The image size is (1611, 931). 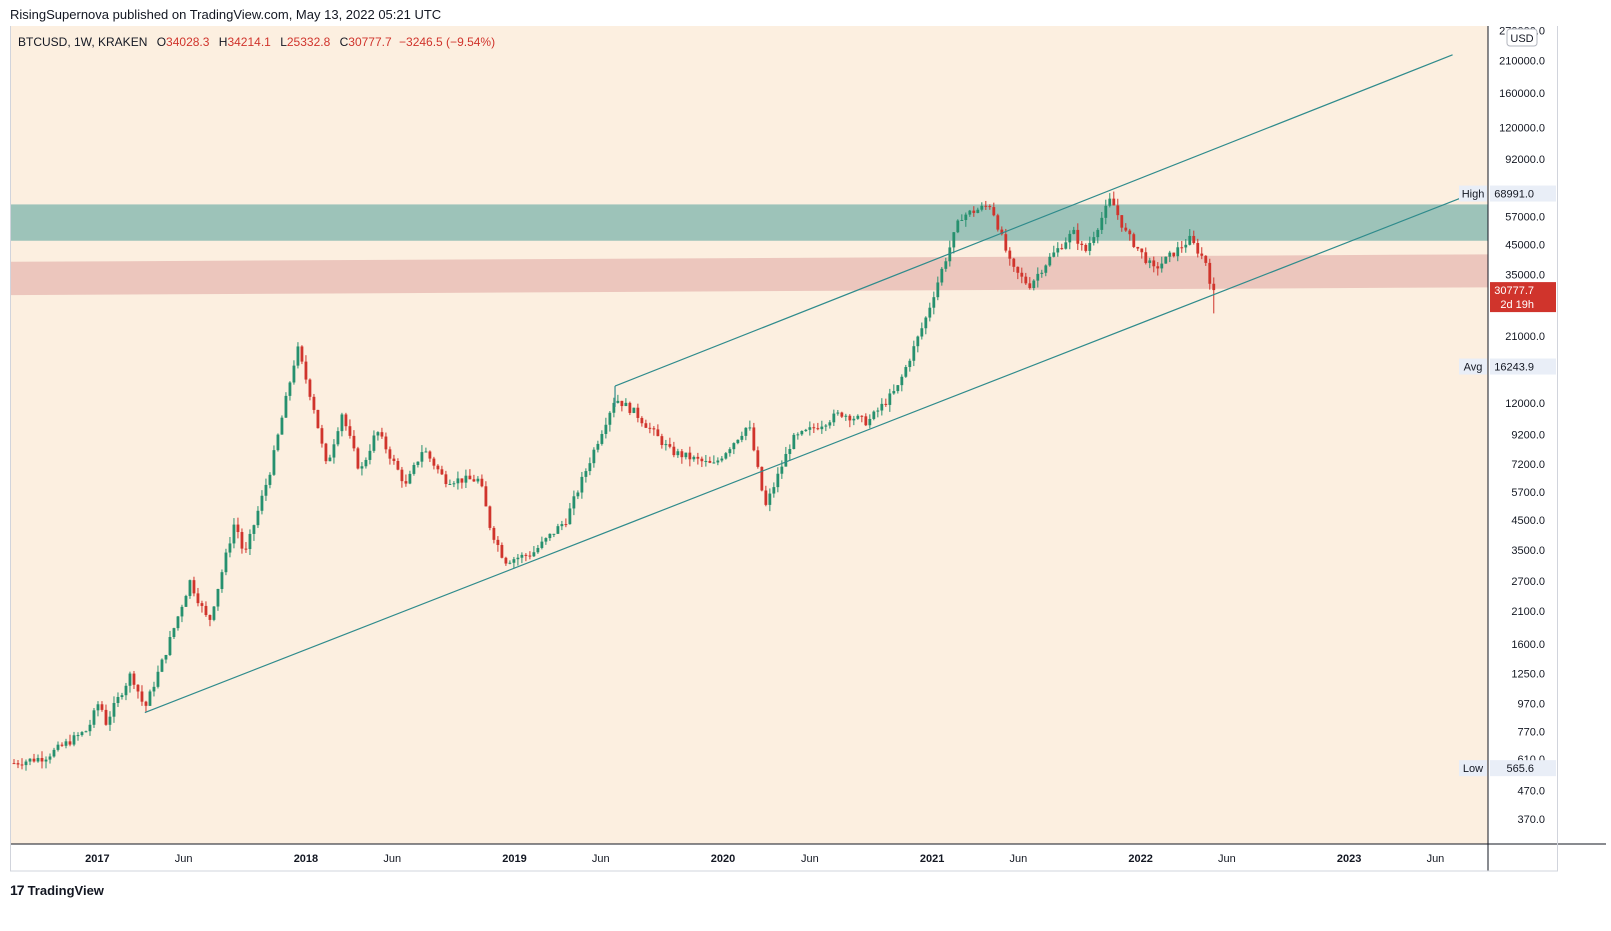 What do you see at coordinates (57, 890) in the screenshot?
I see `tradingview-logo: 17 TradingView` at bounding box center [57, 890].